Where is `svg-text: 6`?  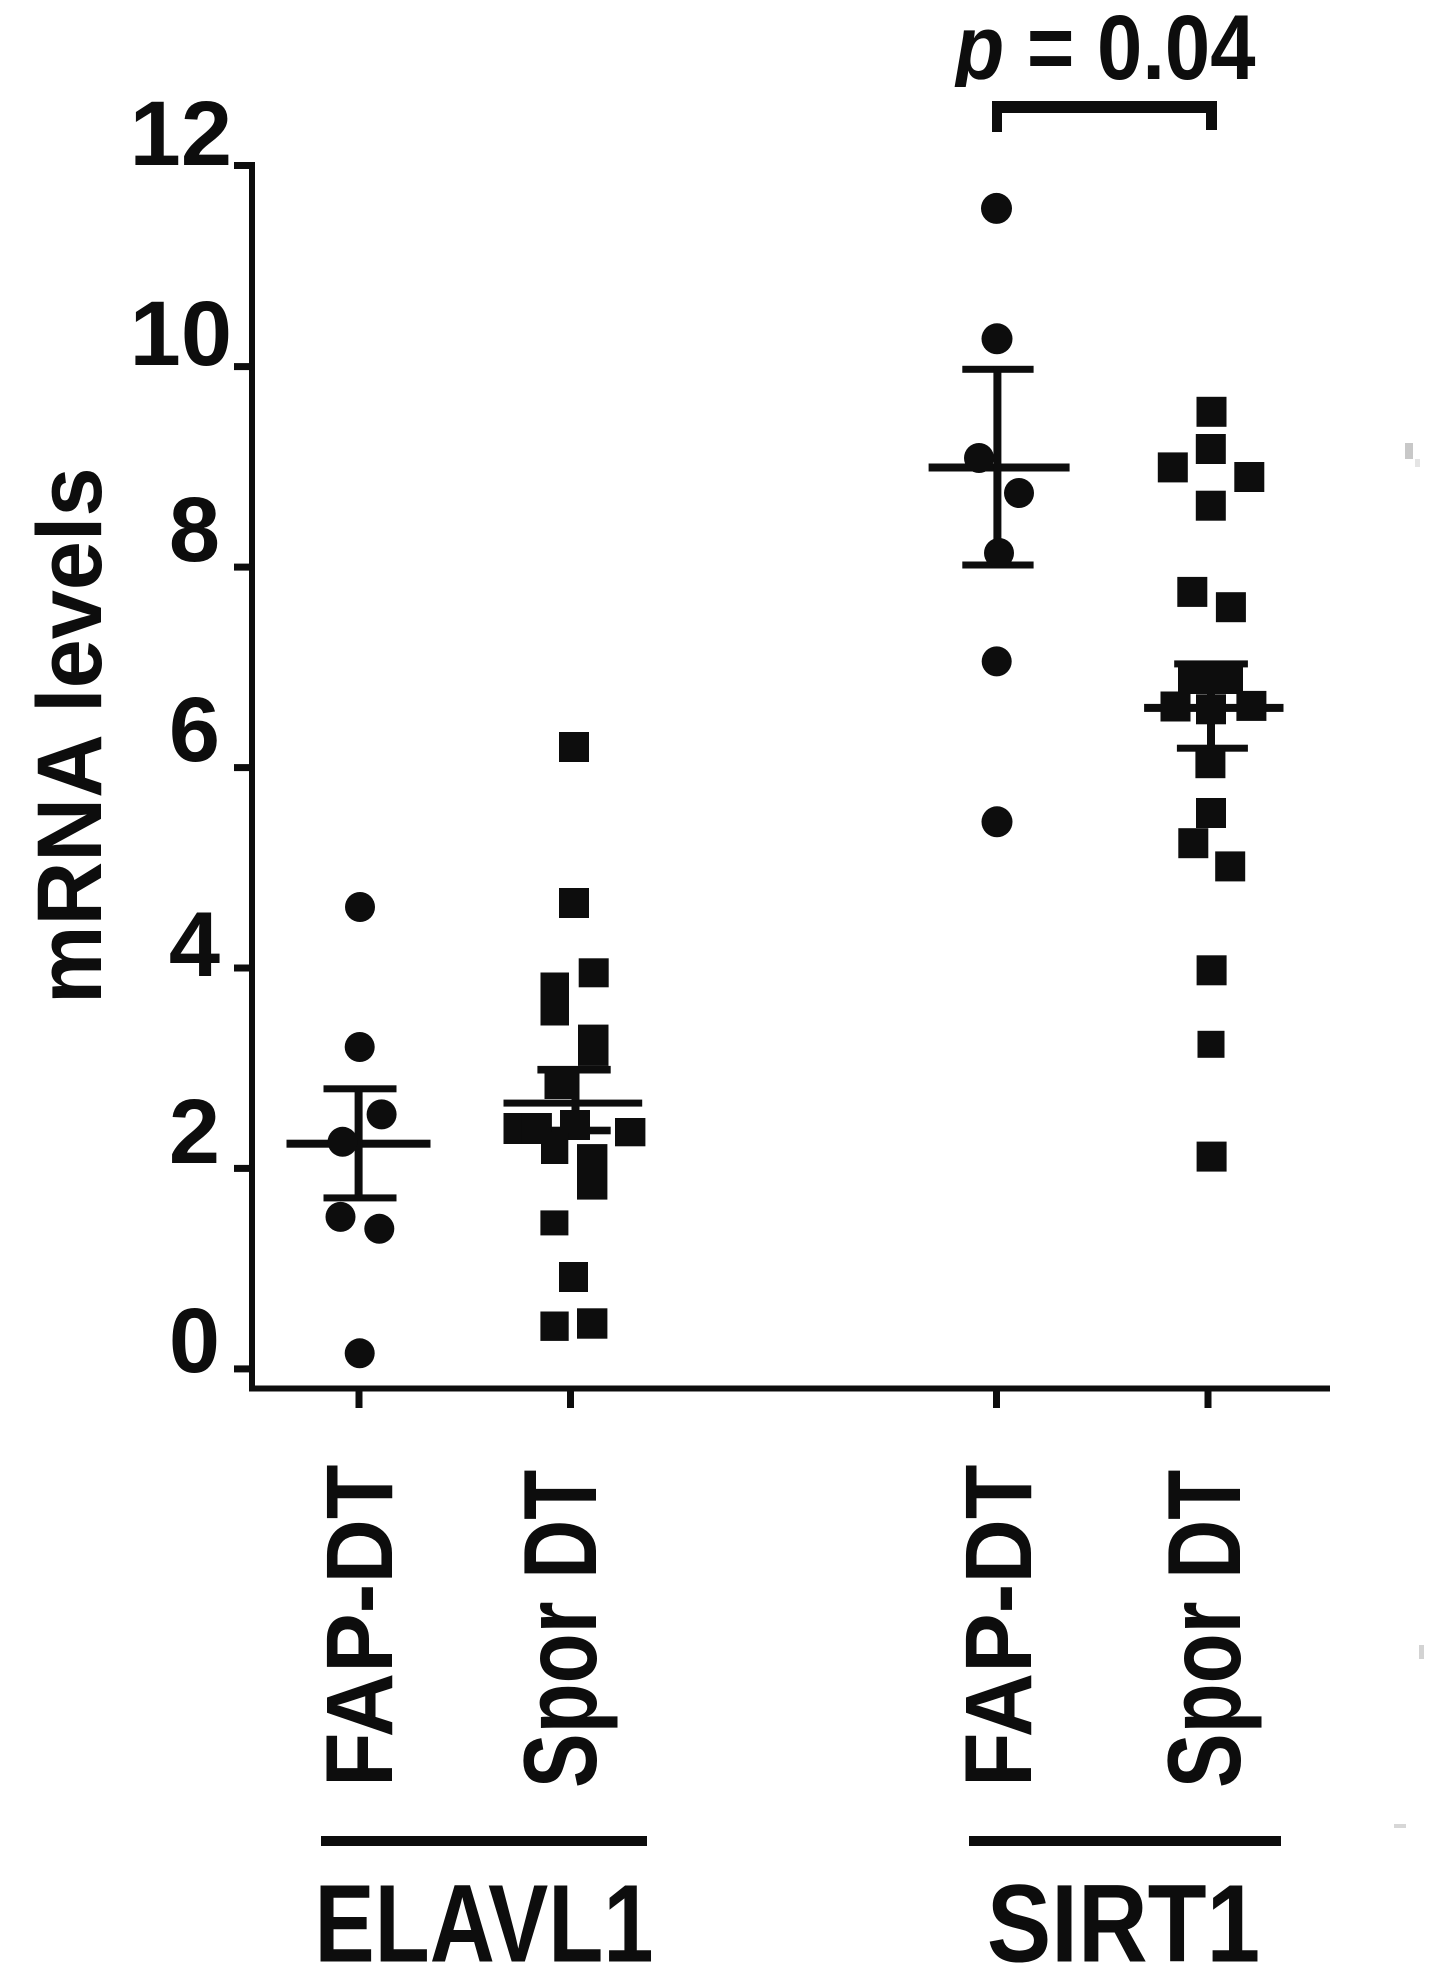
svg-text: 6 is located at coordinates (194, 730).